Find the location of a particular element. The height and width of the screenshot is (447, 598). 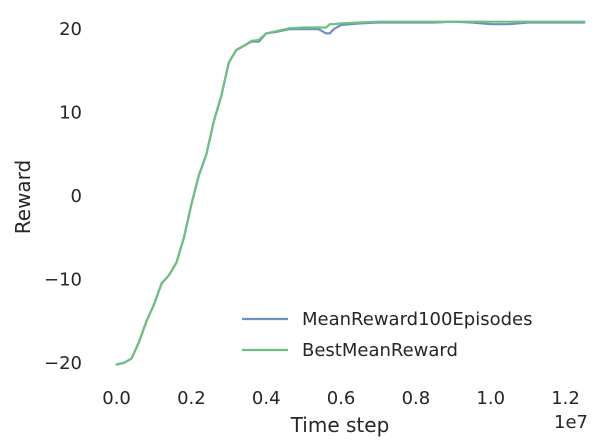

x-tick-label: 0.0 is located at coordinates (116, 398).